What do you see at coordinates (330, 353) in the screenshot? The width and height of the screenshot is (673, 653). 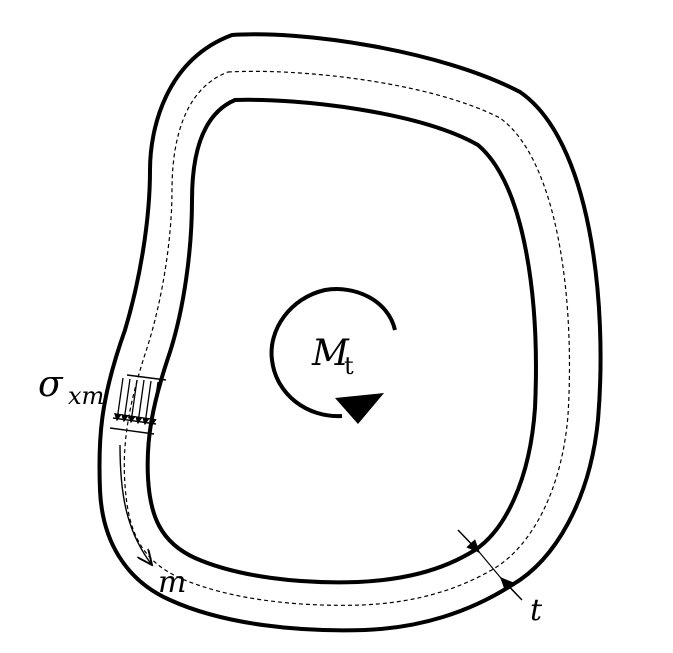 I see `moment-symbol-label: M` at bounding box center [330, 353].